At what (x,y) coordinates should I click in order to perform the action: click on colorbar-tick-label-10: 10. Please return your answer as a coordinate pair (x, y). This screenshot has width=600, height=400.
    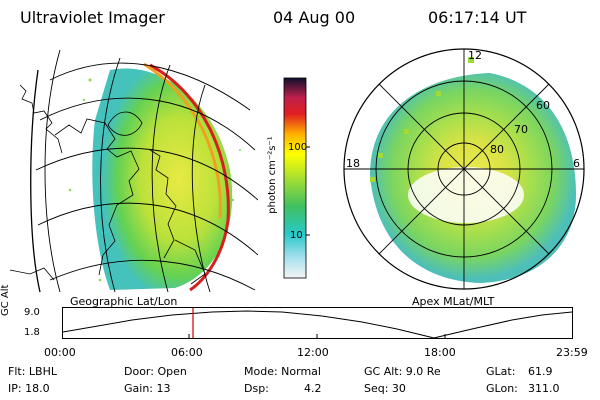
    Looking at the image, I should click on (296, 235).